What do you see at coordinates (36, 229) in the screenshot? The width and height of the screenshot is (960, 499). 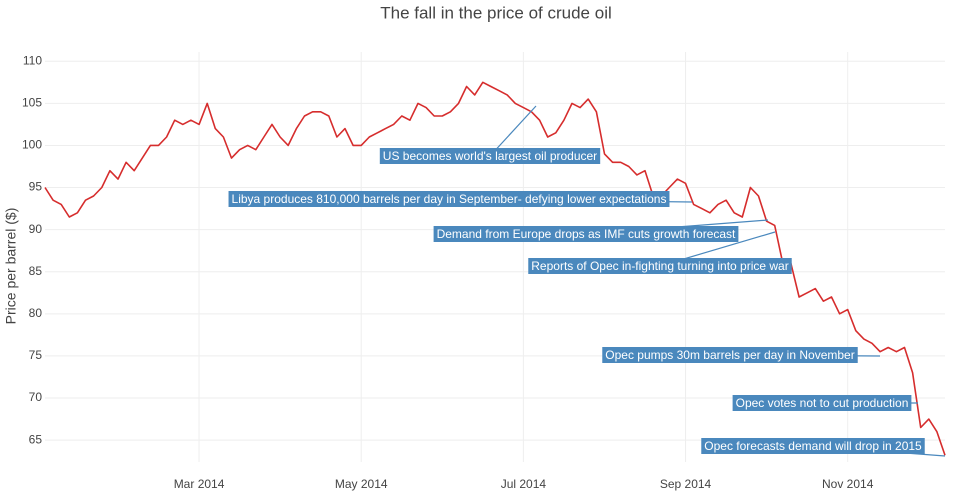 I see `y-tick-label: 90` at bounding box center [36, 229].